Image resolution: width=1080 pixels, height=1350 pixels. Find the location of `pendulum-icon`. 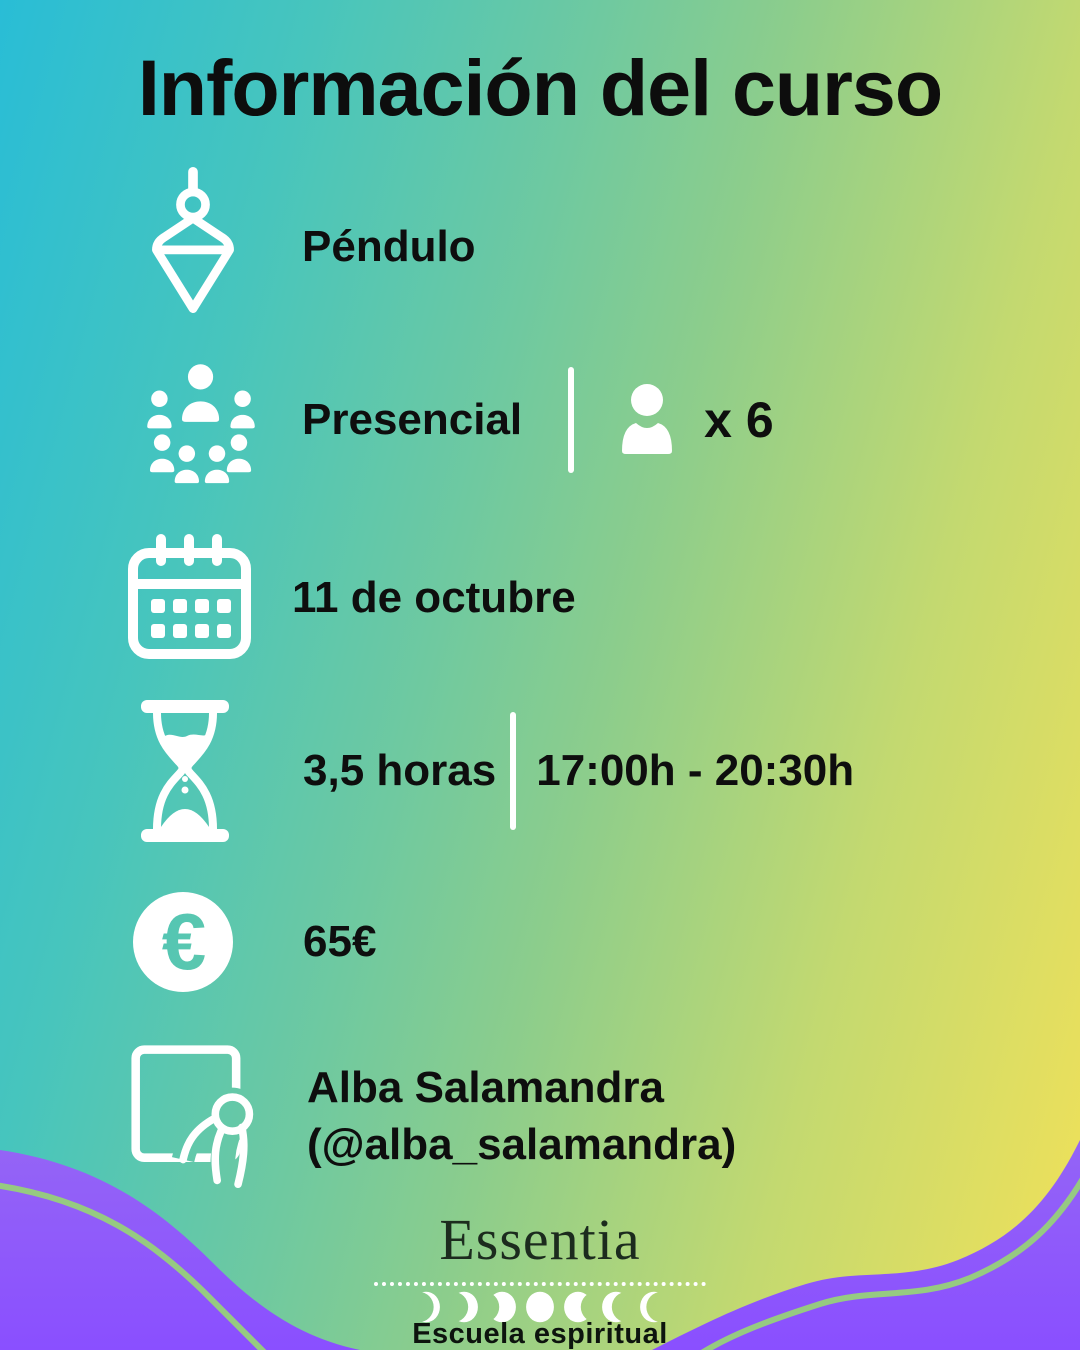

pendulum-icon is located at coordinates (193, 240).